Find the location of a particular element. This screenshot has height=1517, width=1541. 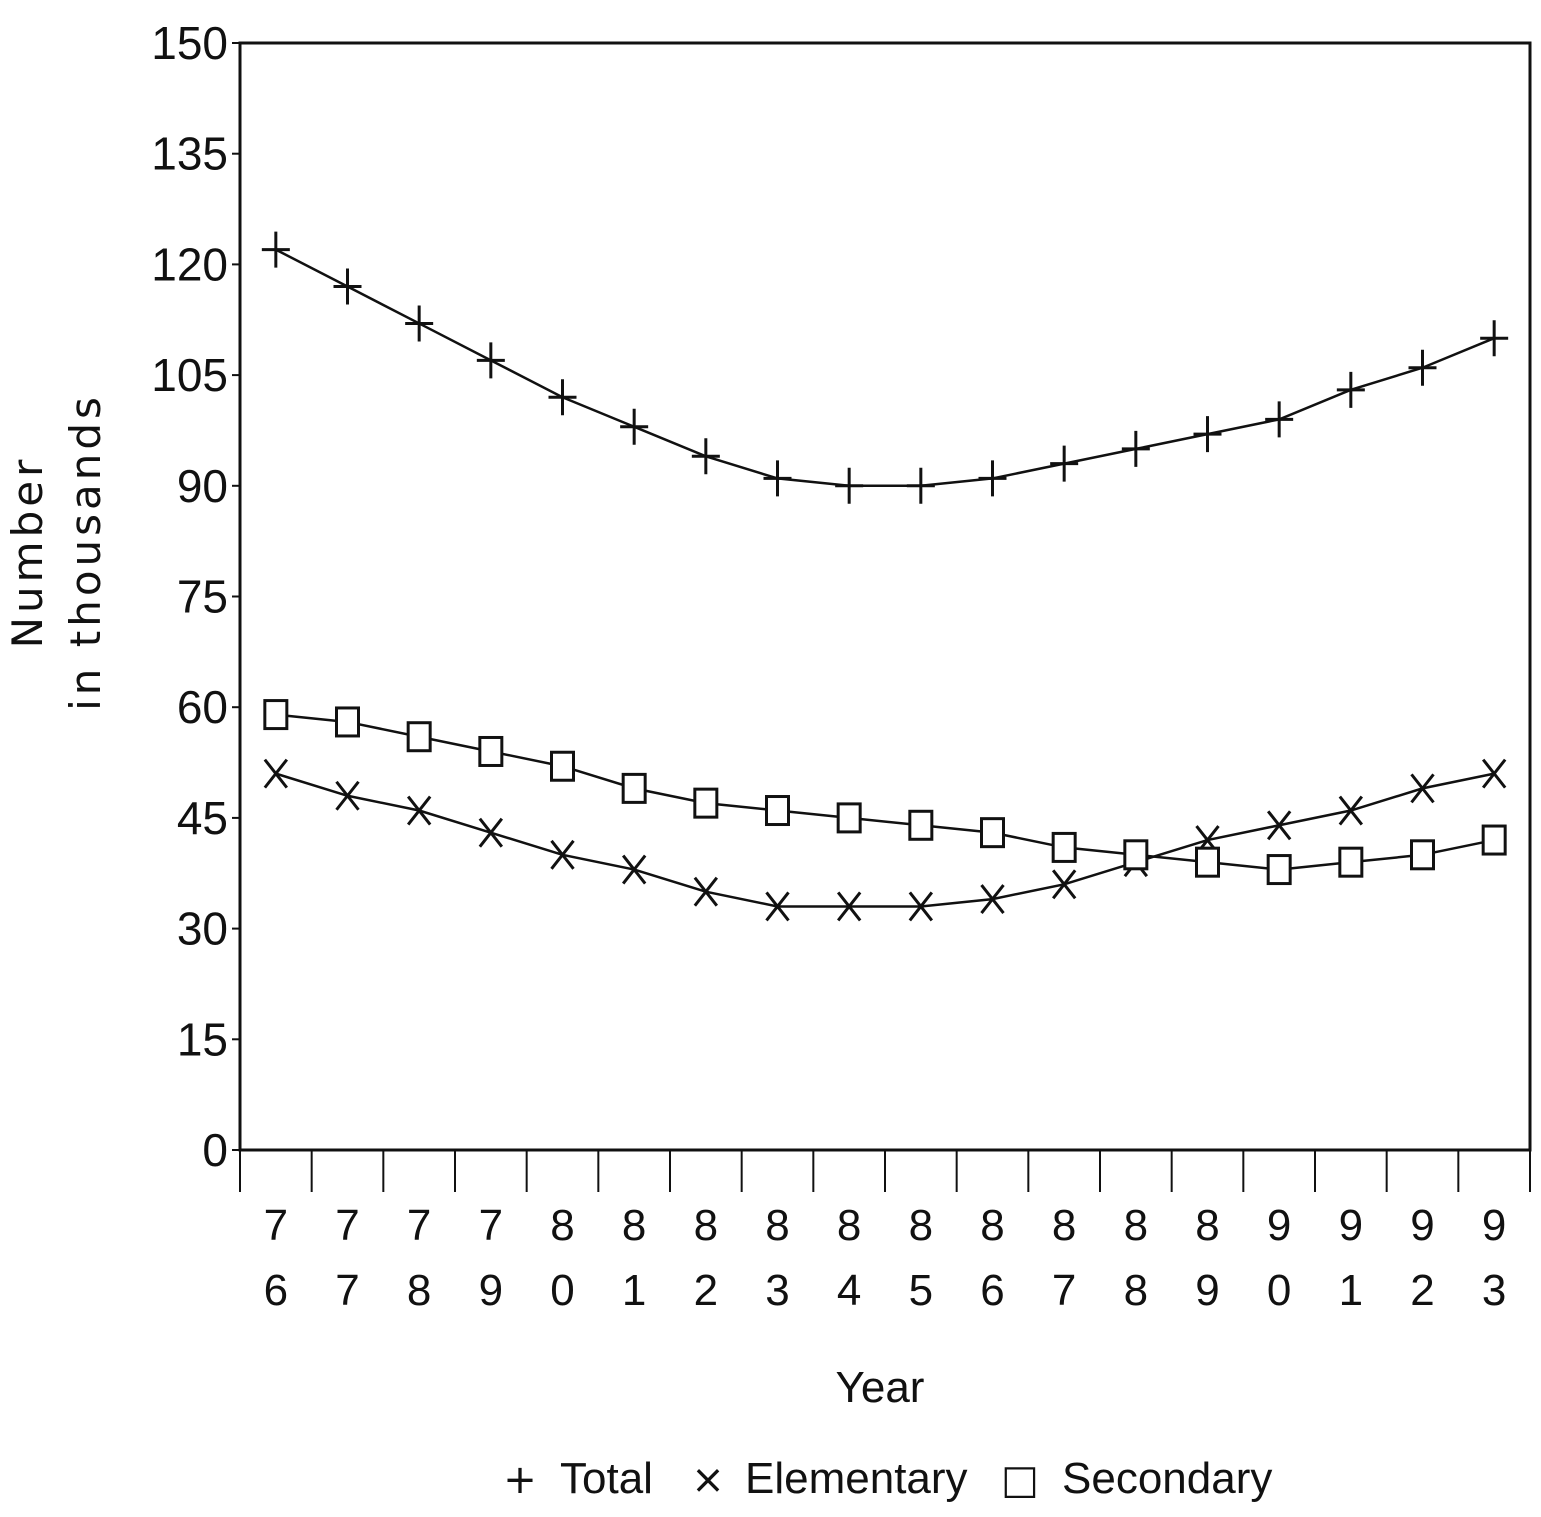

y-tick-label: 45 is located at coordinates (202, 818).